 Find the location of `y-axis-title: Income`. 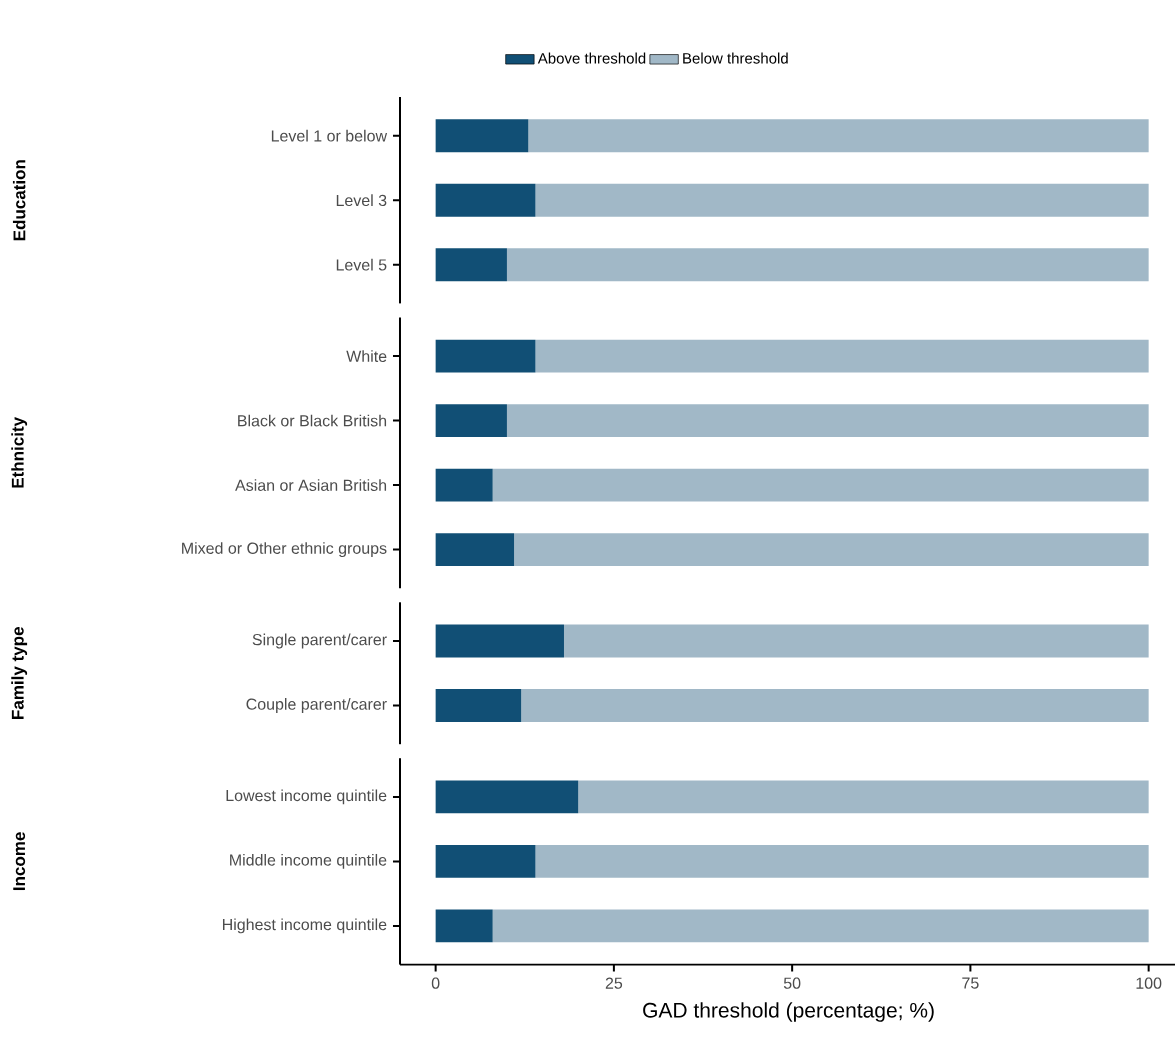

y-axis-title: Income is located at coordinates (19, 861).